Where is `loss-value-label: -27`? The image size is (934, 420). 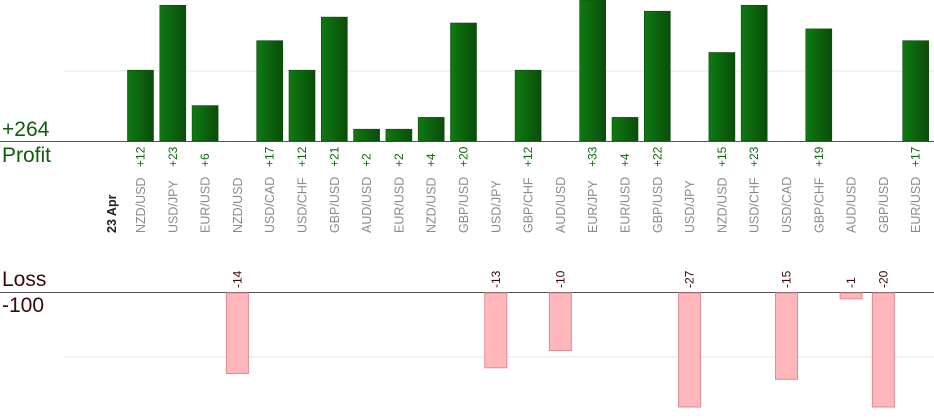
loss-value-label: -27 is located at coordinates (690, 279).